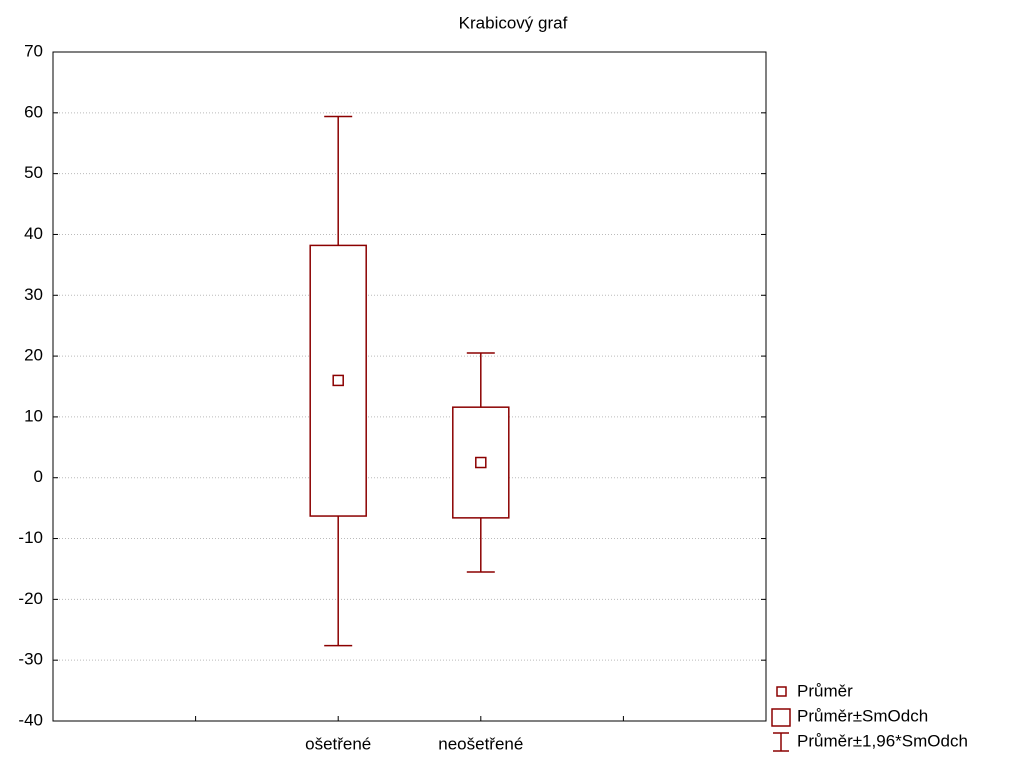 The width and height of the screenshot is (1024, 765). I want to click on y-tick-label: 70, so click(33, 50).